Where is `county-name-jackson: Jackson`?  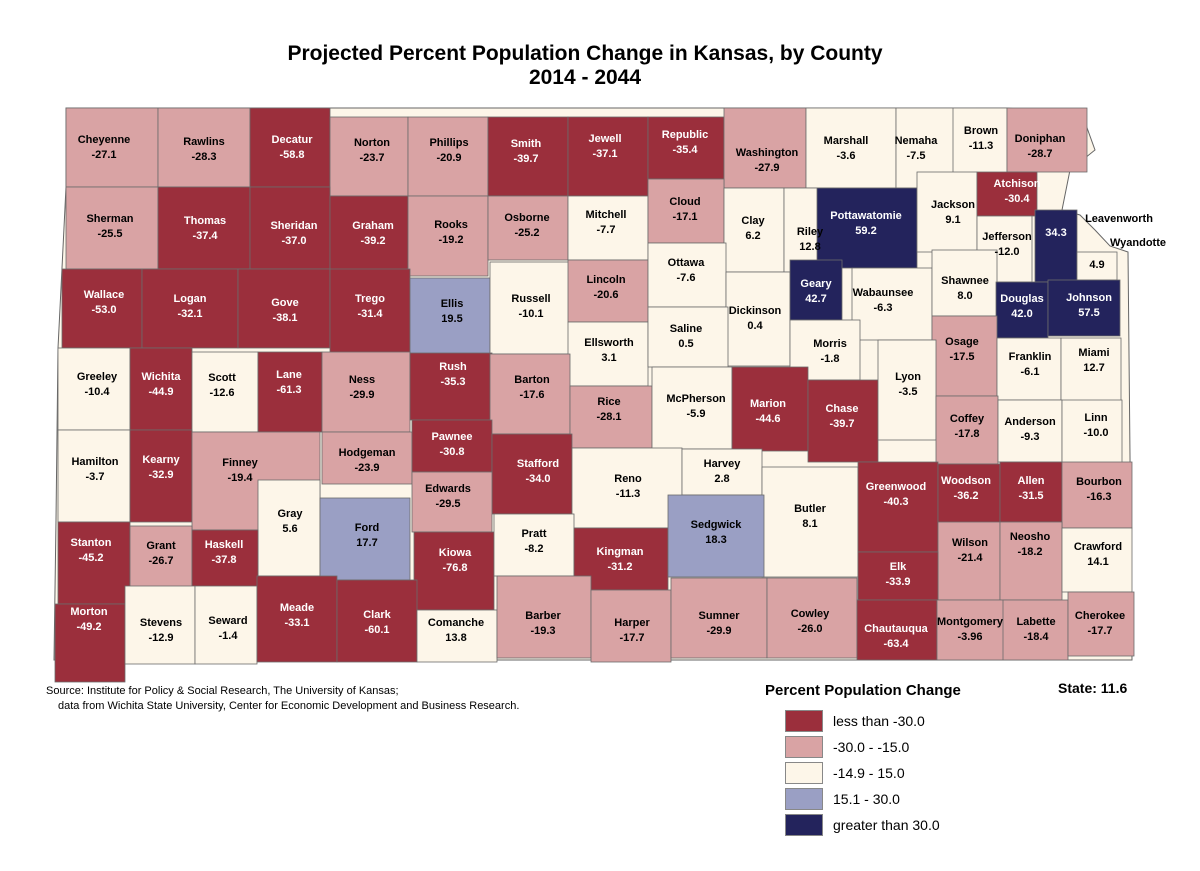
county-name-jackson: Jackson is located at coordinates (953, 205).